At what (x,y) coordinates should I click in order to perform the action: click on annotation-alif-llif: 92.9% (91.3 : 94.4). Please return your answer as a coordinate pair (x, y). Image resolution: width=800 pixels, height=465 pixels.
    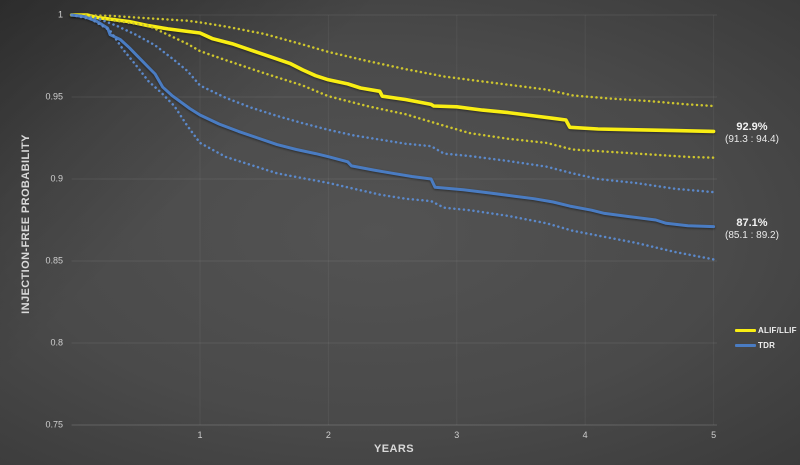
    Looking at the image, I should click on (752, 133).